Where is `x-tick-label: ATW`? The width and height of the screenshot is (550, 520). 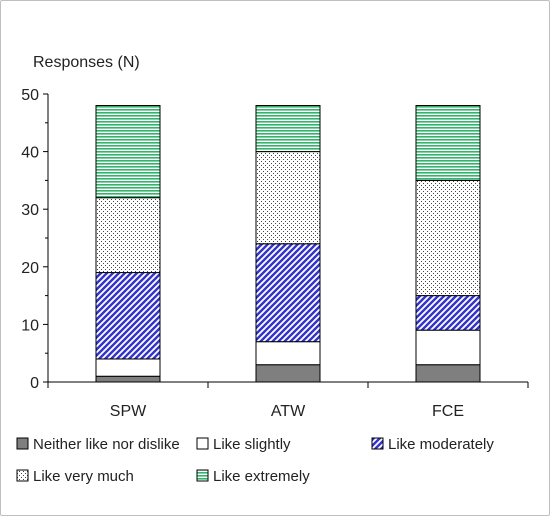 x-tick-label: ATW is located at coordinates (288, 411).